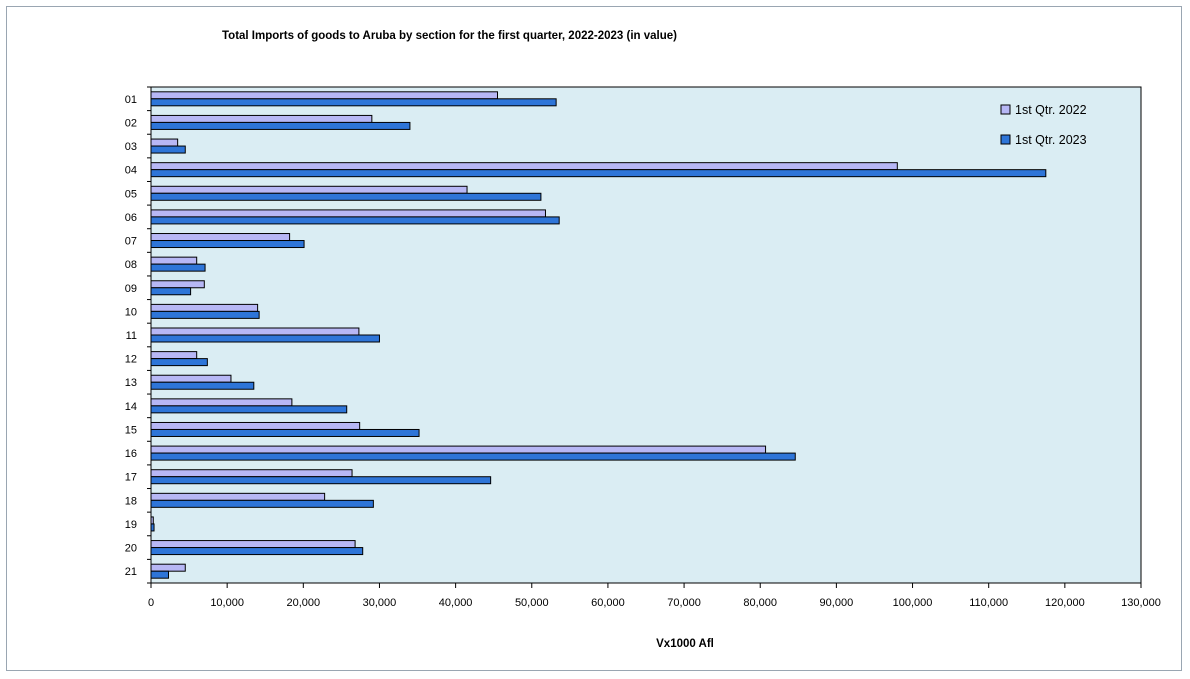  I want to click on y-tick-label: 02, so click(131, 123).